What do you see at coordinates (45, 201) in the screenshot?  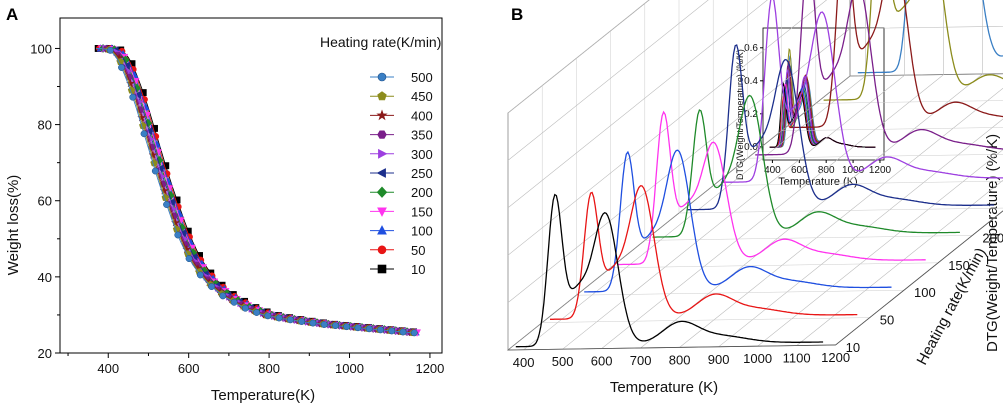 I see `y-tick-label: 60` at bounding box center [45, 201].